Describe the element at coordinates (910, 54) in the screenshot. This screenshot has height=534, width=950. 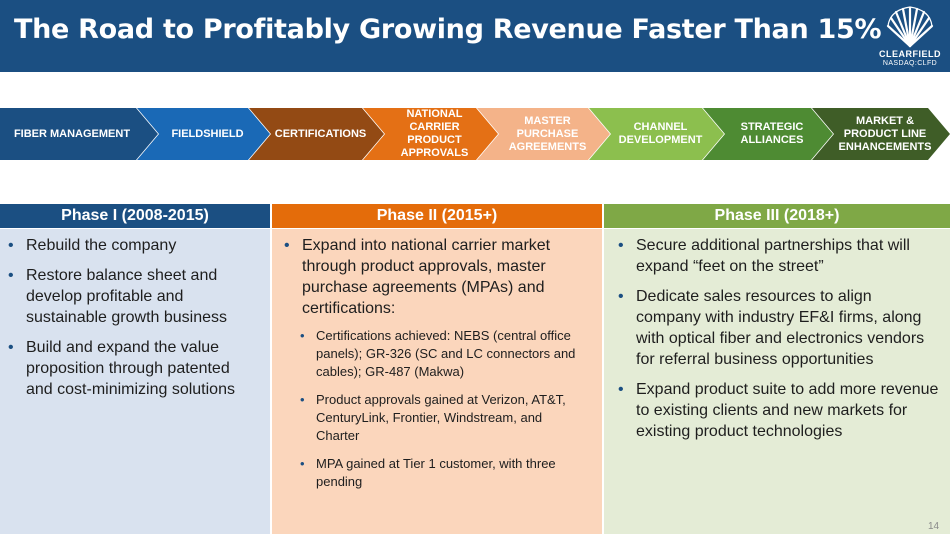
I see `logo-name: CLEARFIELD` at that location.